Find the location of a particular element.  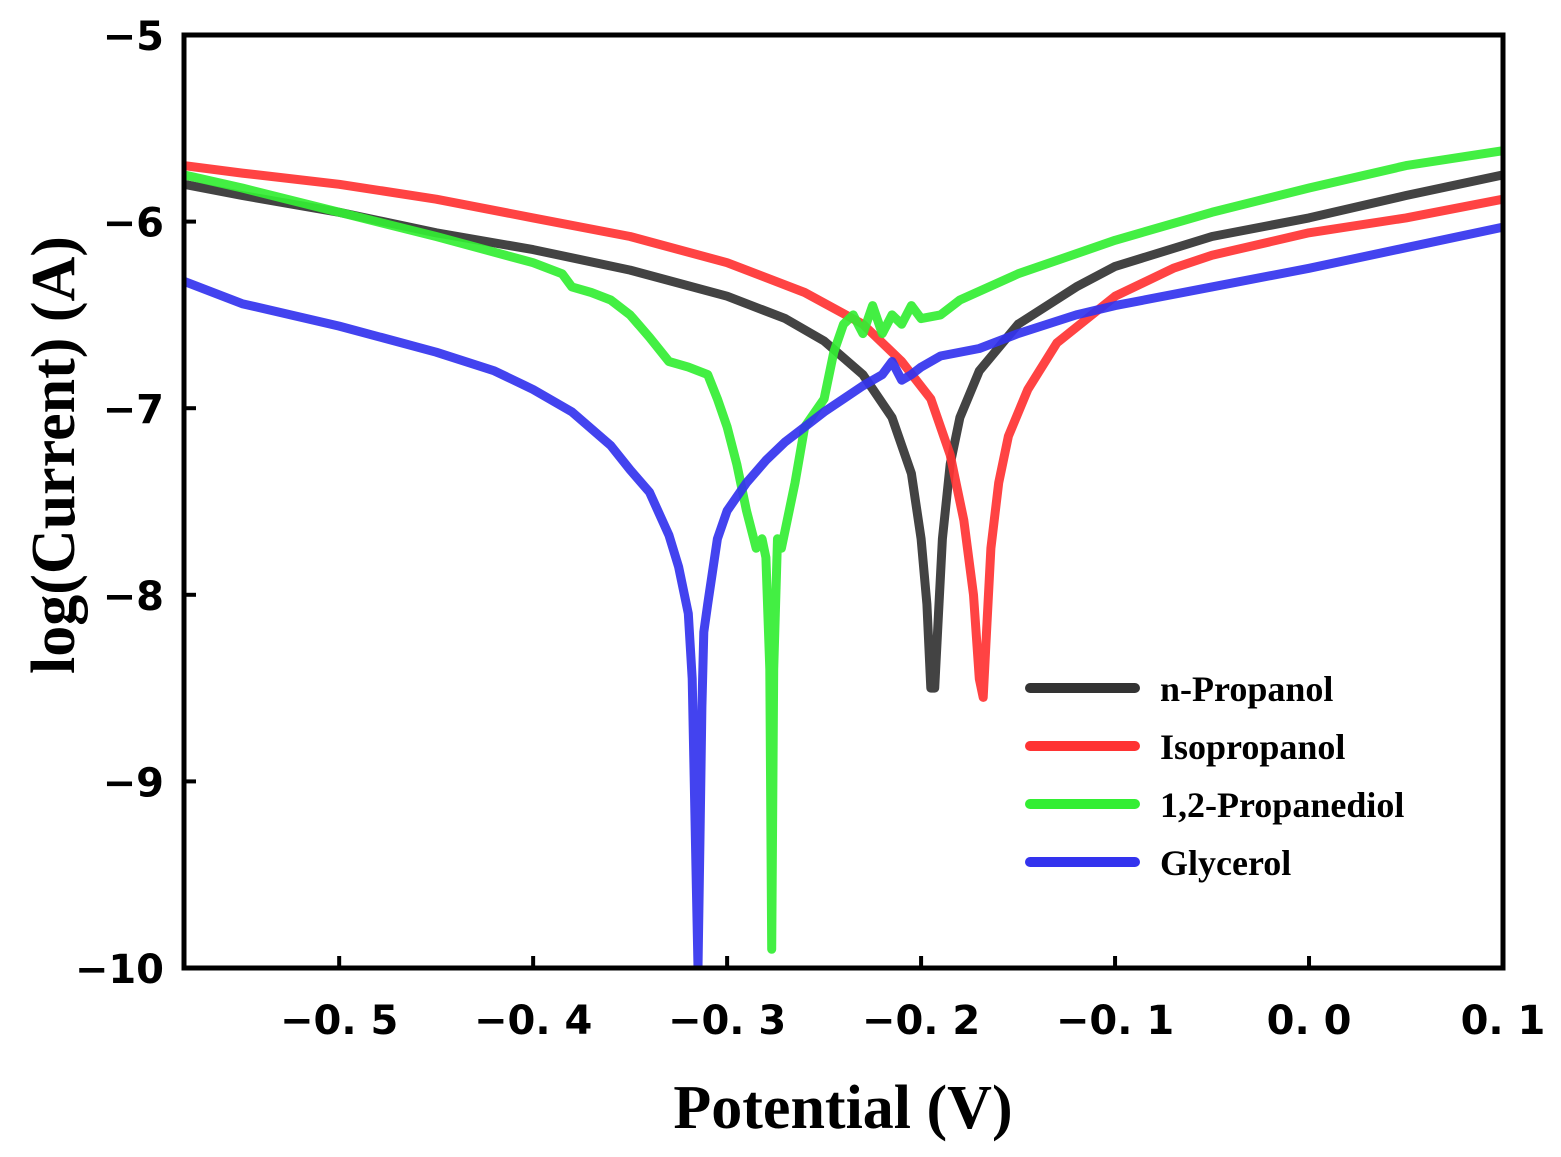

x-tick-label: −0. 1 is located at coordinates (1115, 1021).